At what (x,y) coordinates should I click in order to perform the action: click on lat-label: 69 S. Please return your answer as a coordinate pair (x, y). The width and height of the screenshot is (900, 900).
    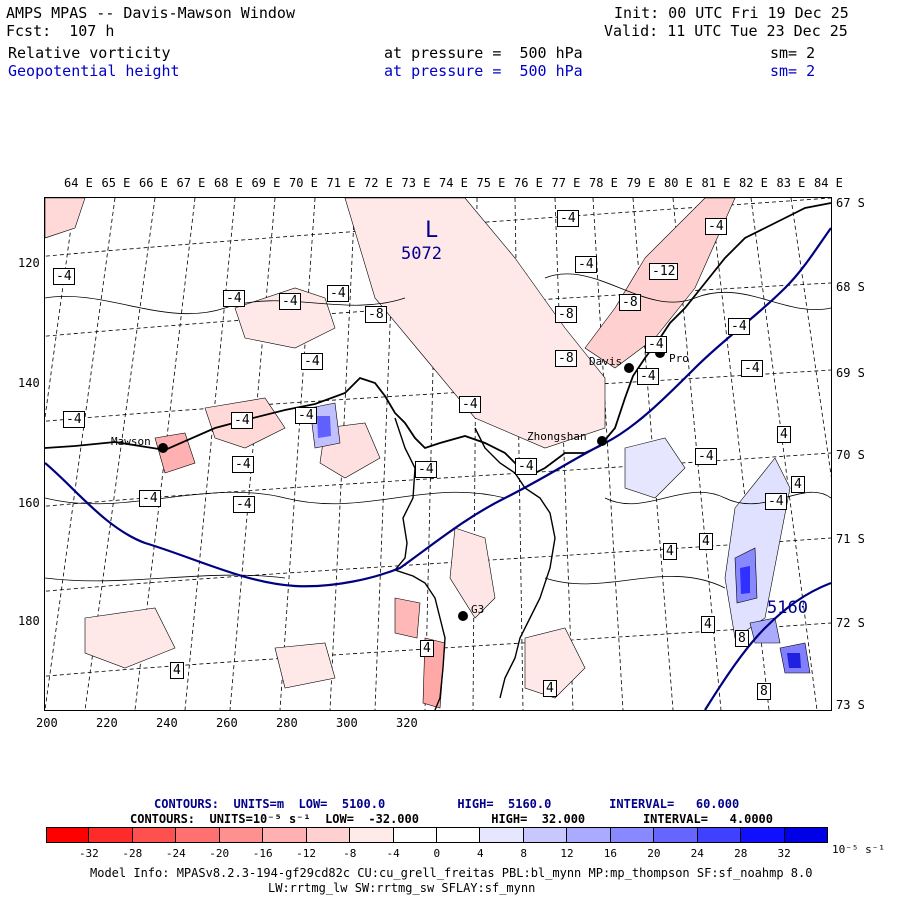
    Looking at the image, I should click on (850, 373).